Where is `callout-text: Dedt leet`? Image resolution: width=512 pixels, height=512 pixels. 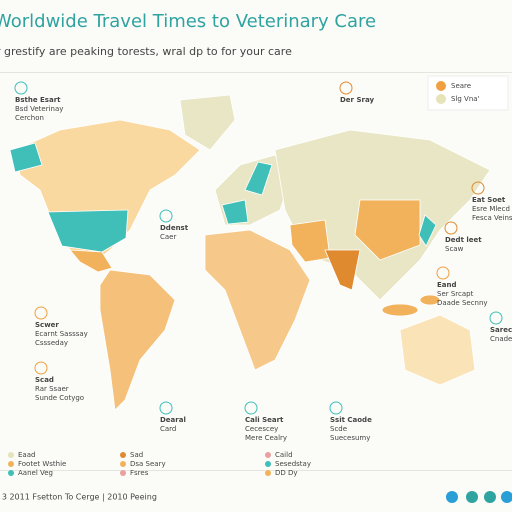
callout-text: Dedt leet is located at coordinates (463, 240).